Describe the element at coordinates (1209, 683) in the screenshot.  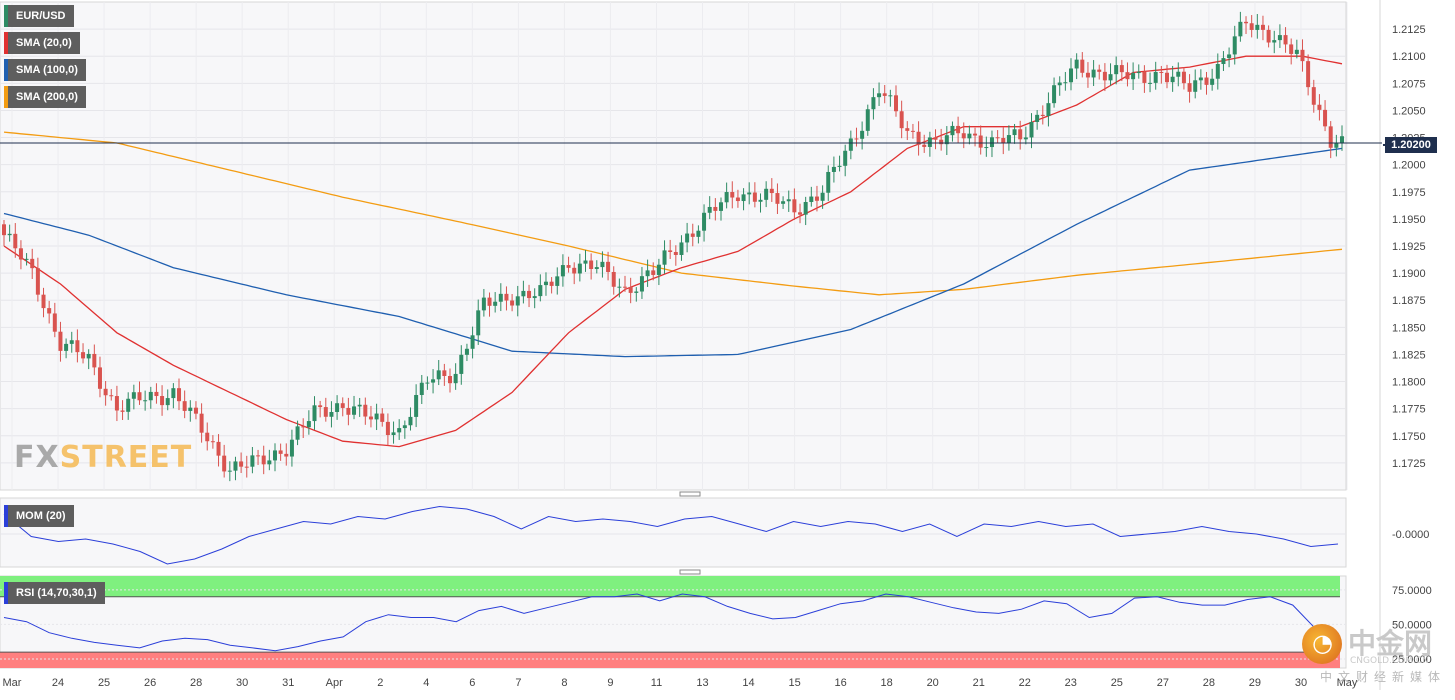
I see `x-tick-label: 28` at that location.